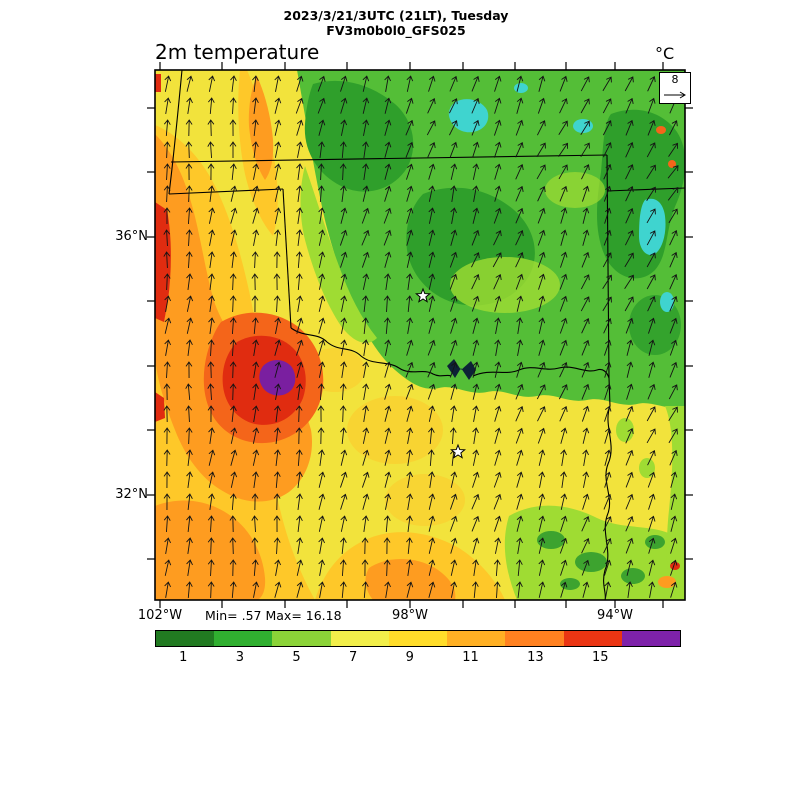  I want to click on border-missouri-arkansas, so click(646, 189).